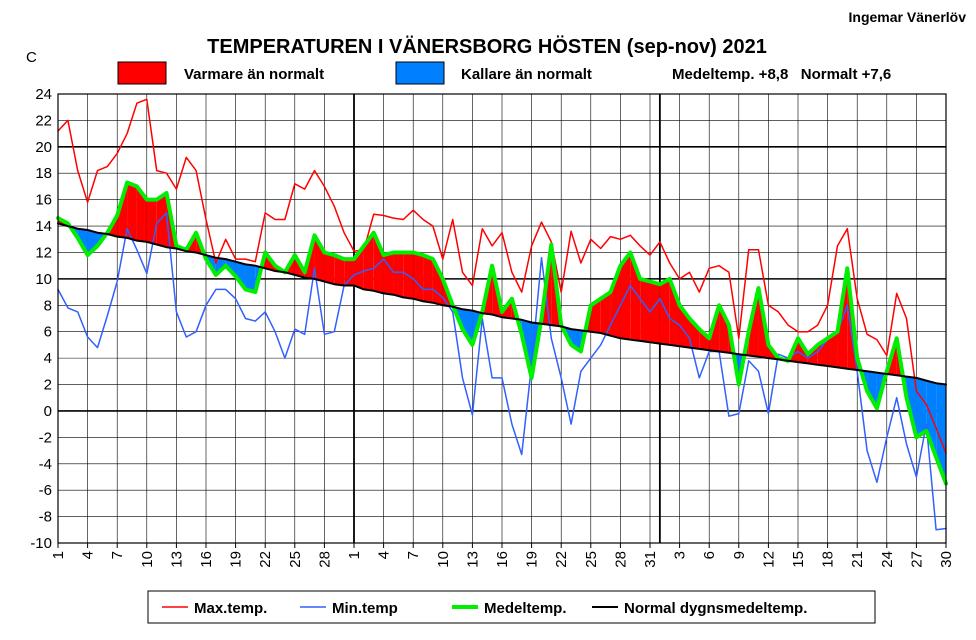  Describe the element at coordinates (31, 57) in the screenshot. I see `y-axis-unit-label: C` at that location.